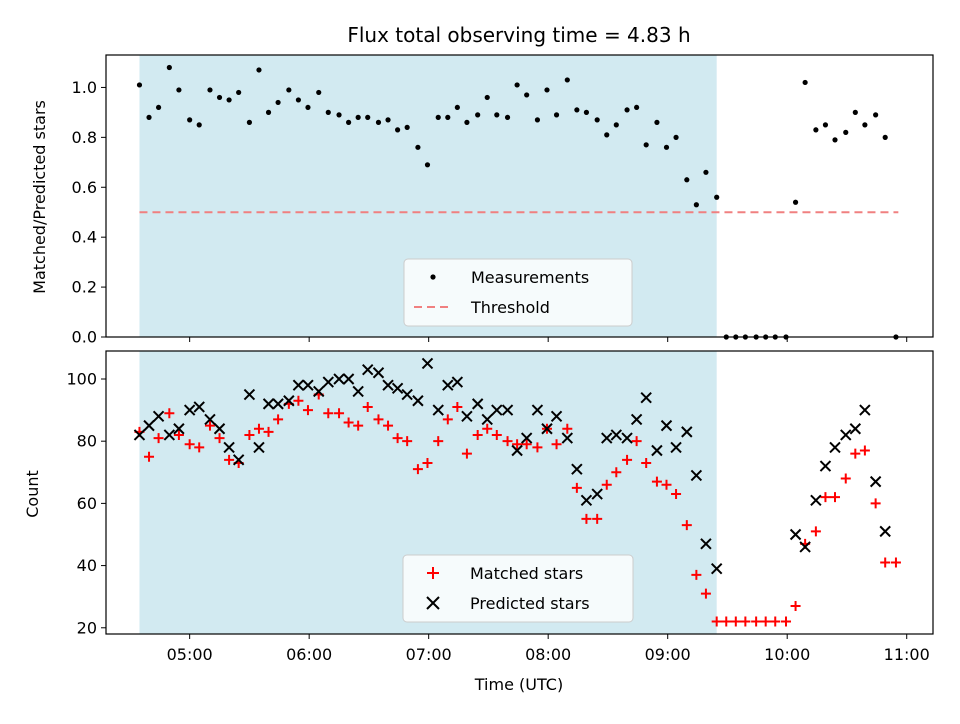 The height and width of the screenshot is (724, 960). I want to click on bottom-y-tick-label: 80, so click(87, 441).